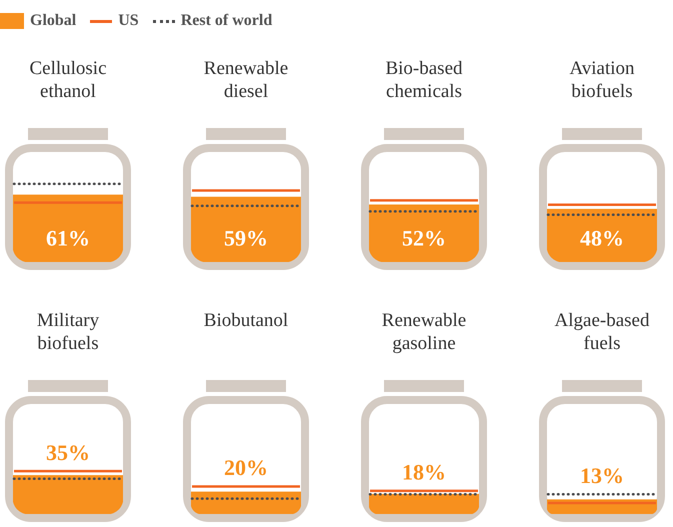 Image resolution: width=673 pixels, height=527 pixels. Describe the element at coordinates (602, 80) in the screenshot. I see `x-tick-label: Aviation biofuels` at that location.